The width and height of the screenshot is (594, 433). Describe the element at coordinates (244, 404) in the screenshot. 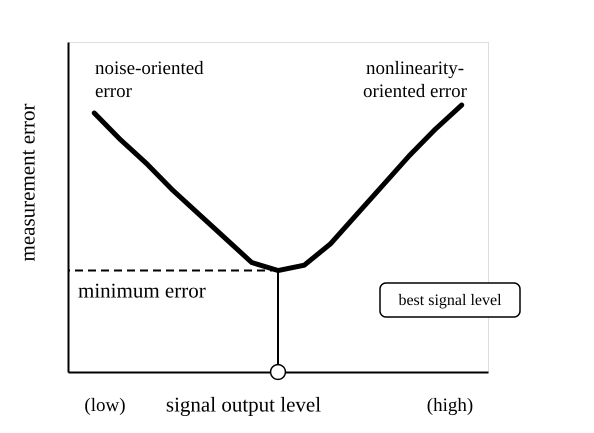

I see `x-axis-title: signal output level` at that location.